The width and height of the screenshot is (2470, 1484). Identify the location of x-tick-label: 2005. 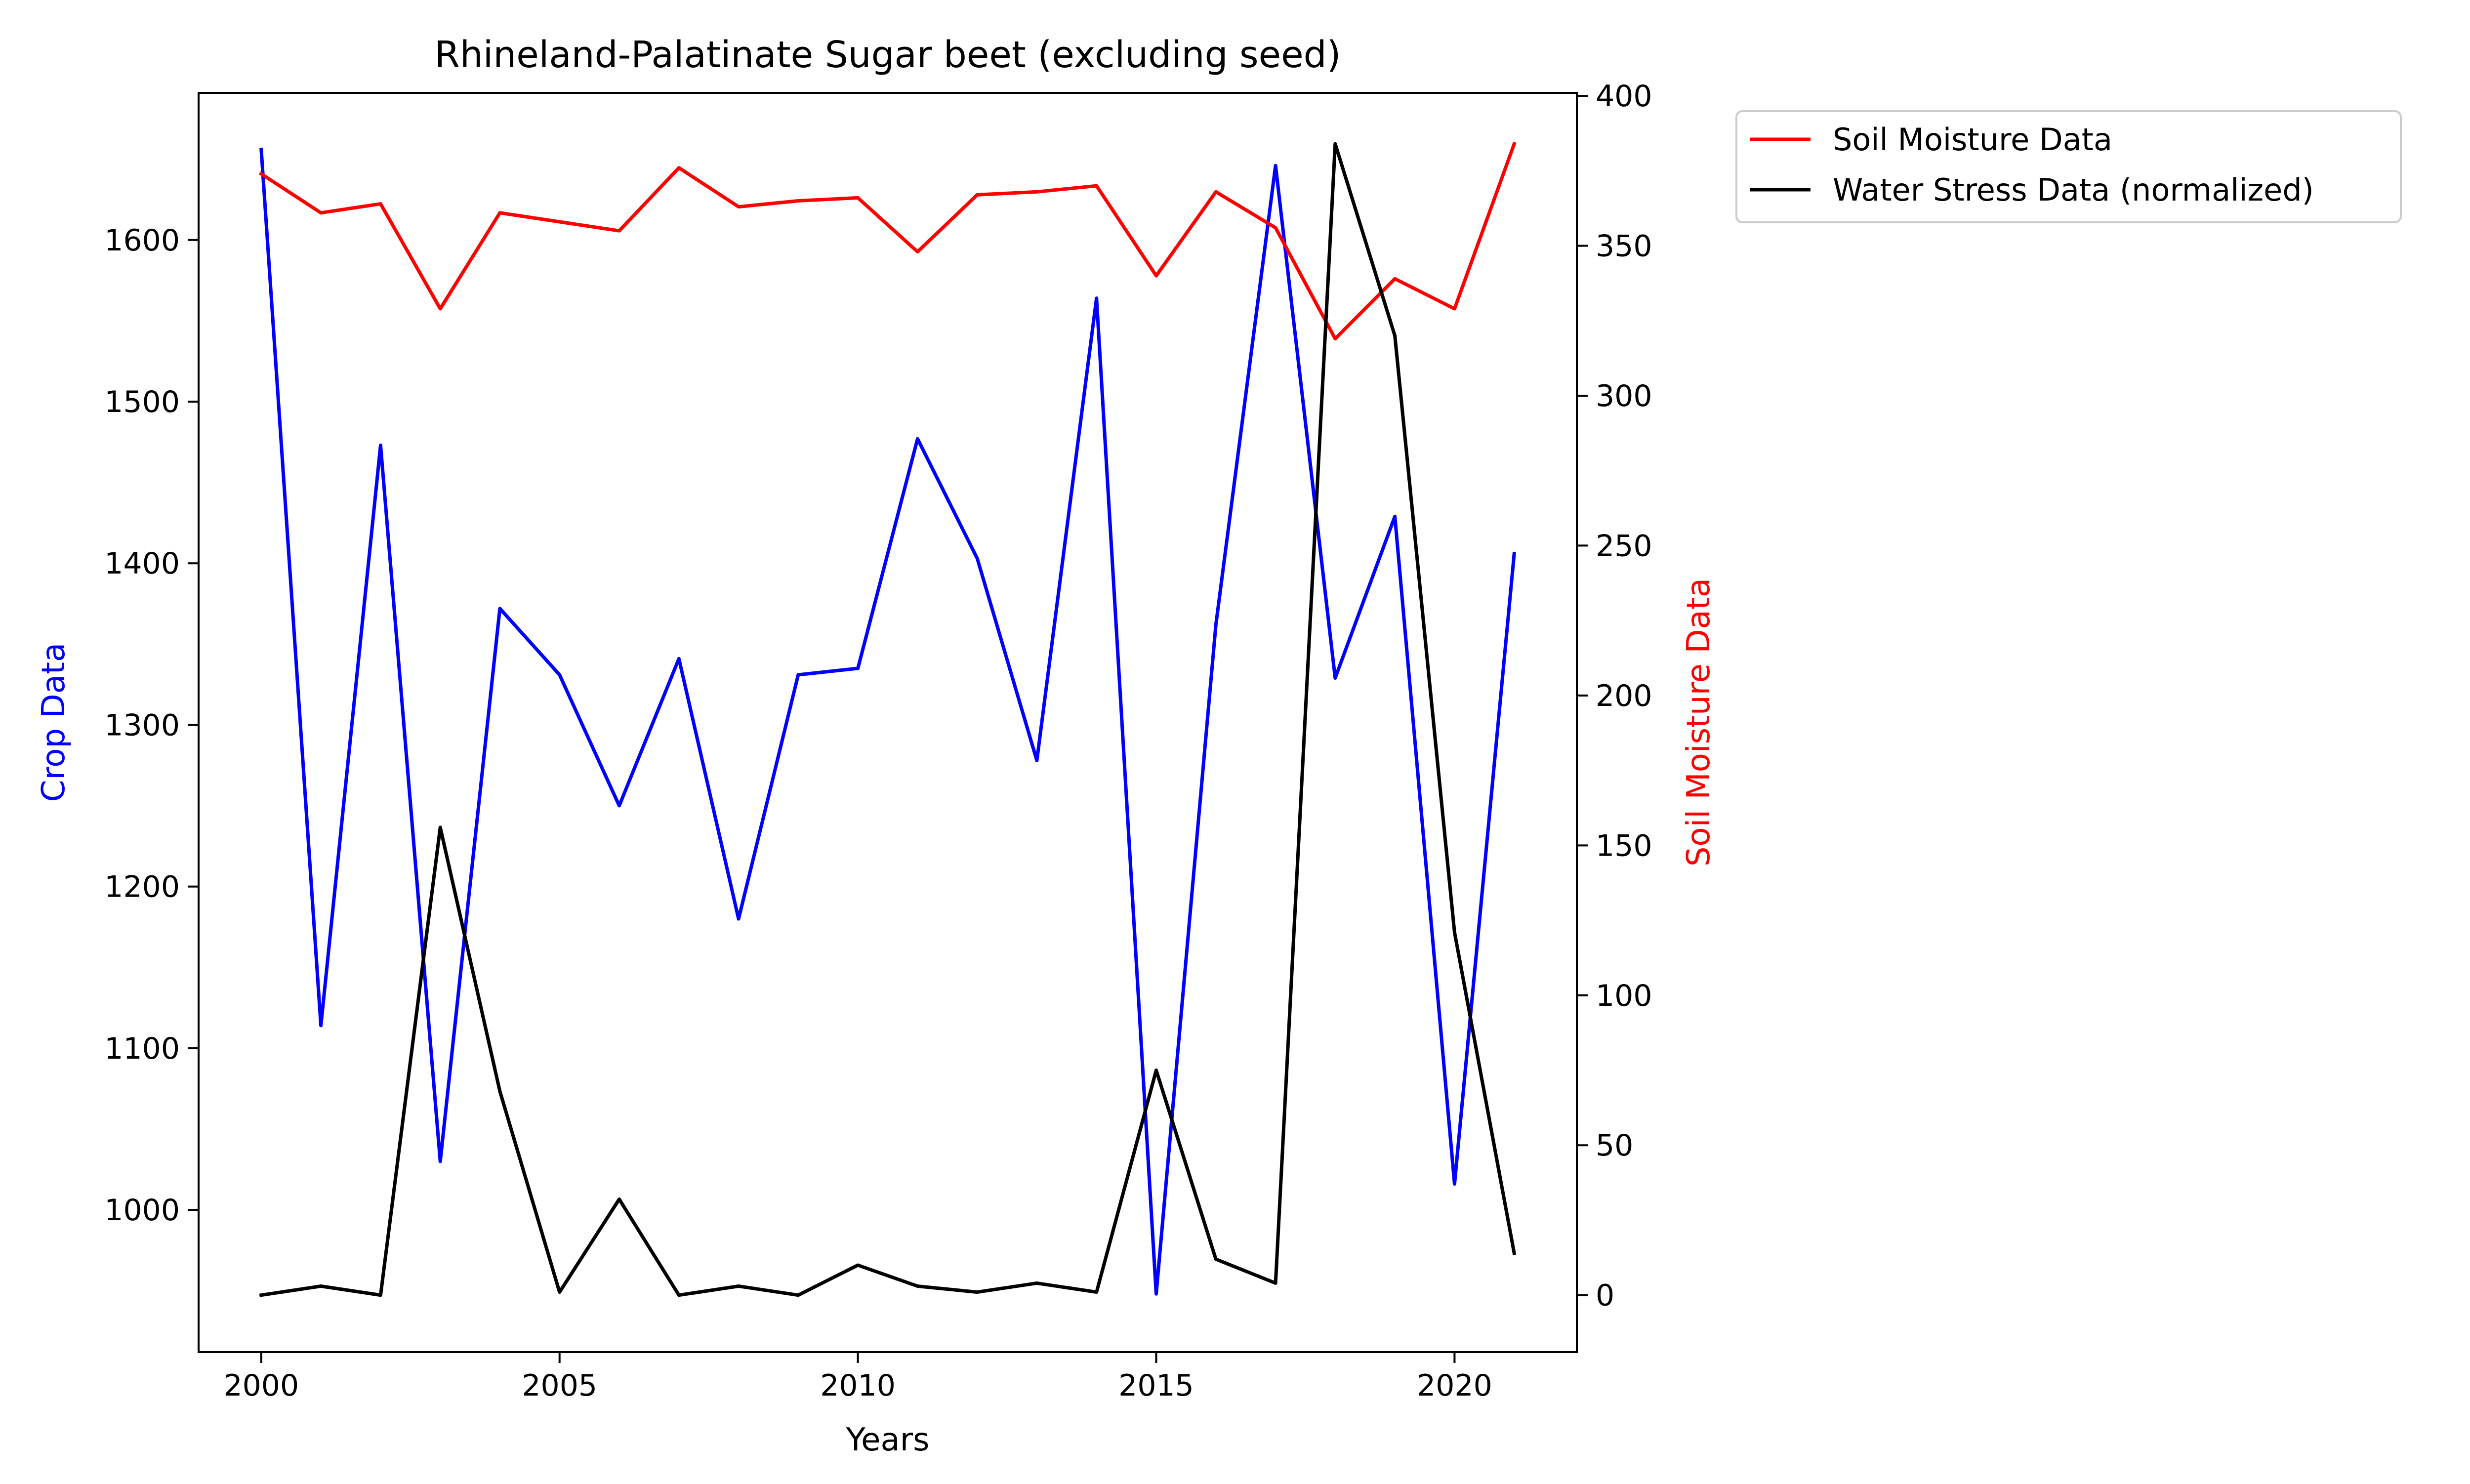
(559, 1385).